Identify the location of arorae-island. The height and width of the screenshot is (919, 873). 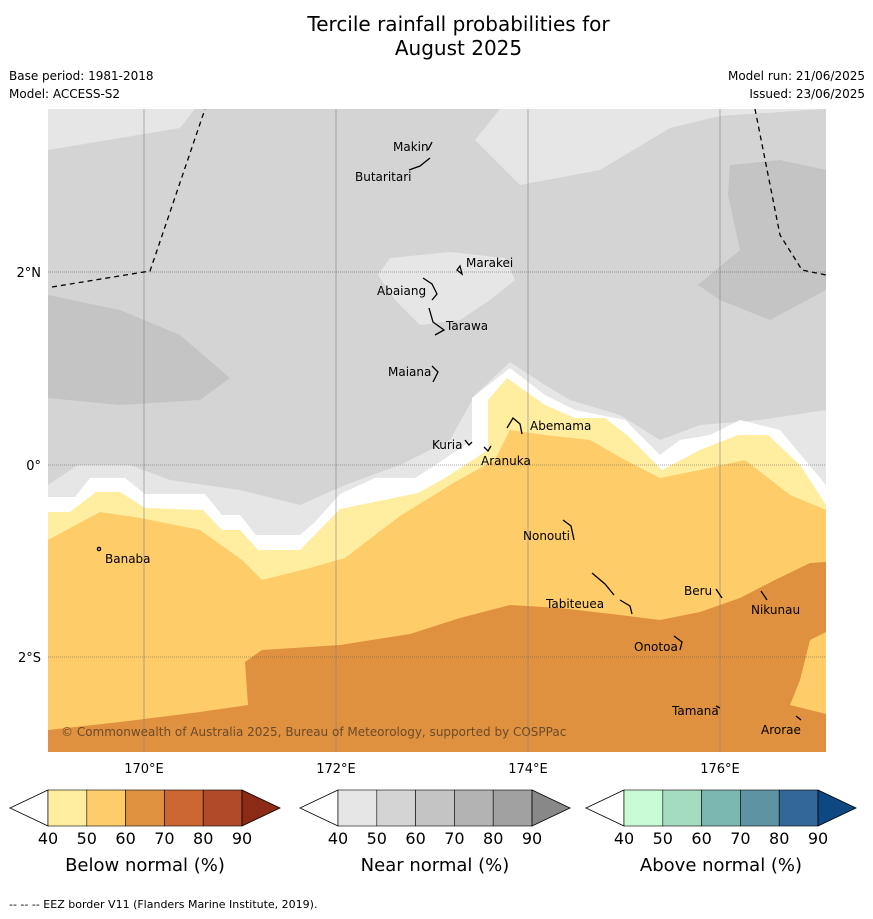
(798, 718).